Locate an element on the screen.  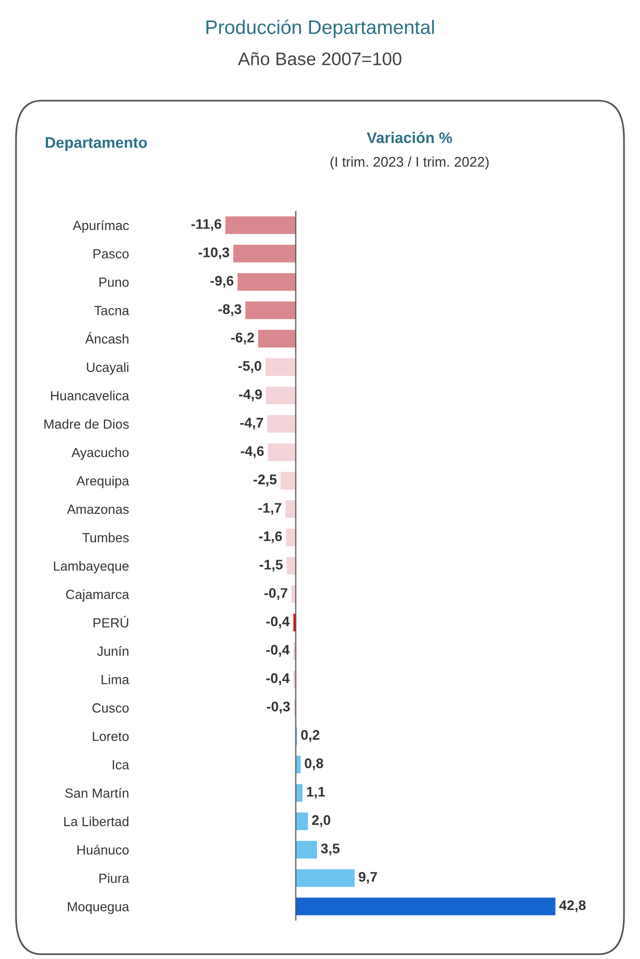
data-label: -1,5 is located at coordinates (271, 566).